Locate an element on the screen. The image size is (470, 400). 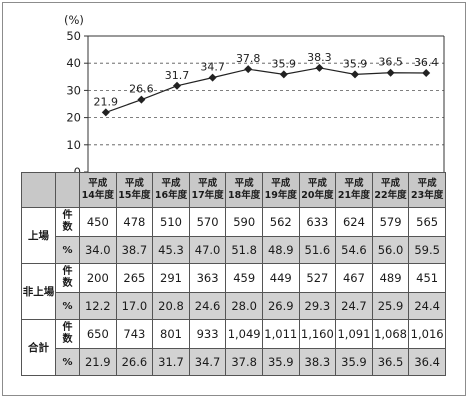
header-corner-cell is located at coordinates (38, 190).